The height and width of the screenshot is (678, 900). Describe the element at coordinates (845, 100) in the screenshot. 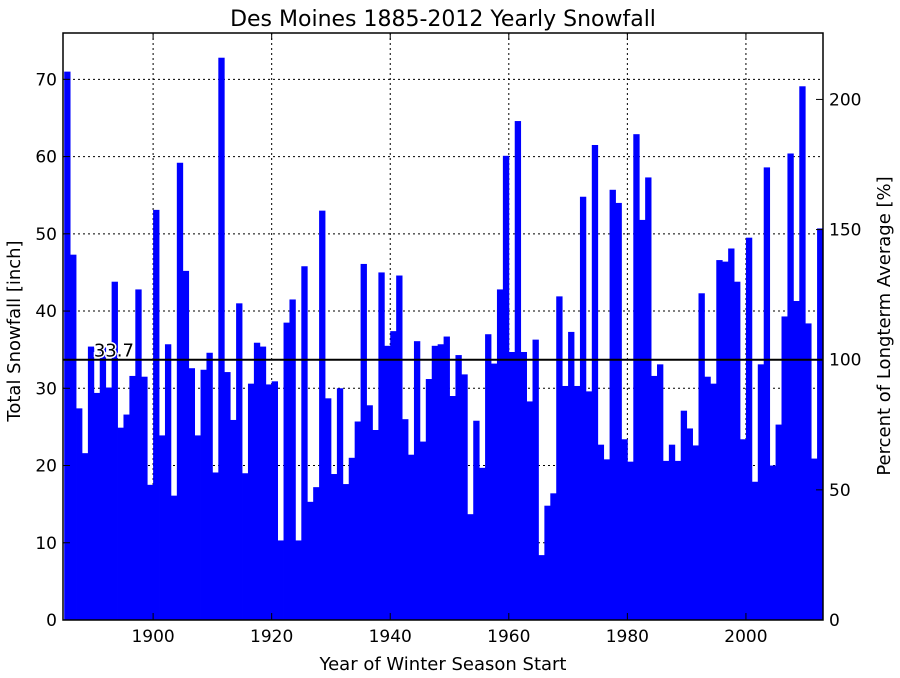

I see `y-tick-label-right: 200` at that location.